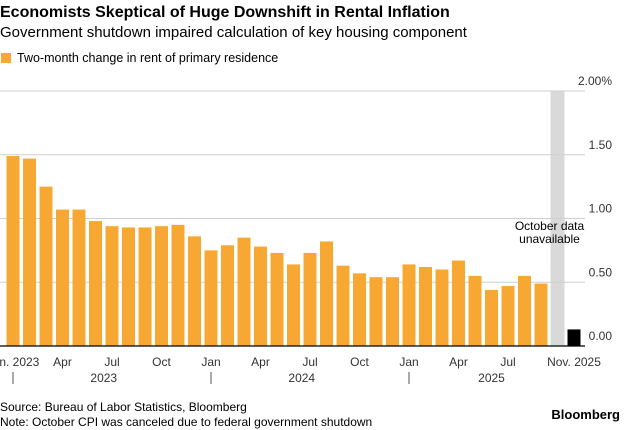  Describe the element at coordinates (585, 414) in the screenshot. I see `brand: Bloomberg` at that location.